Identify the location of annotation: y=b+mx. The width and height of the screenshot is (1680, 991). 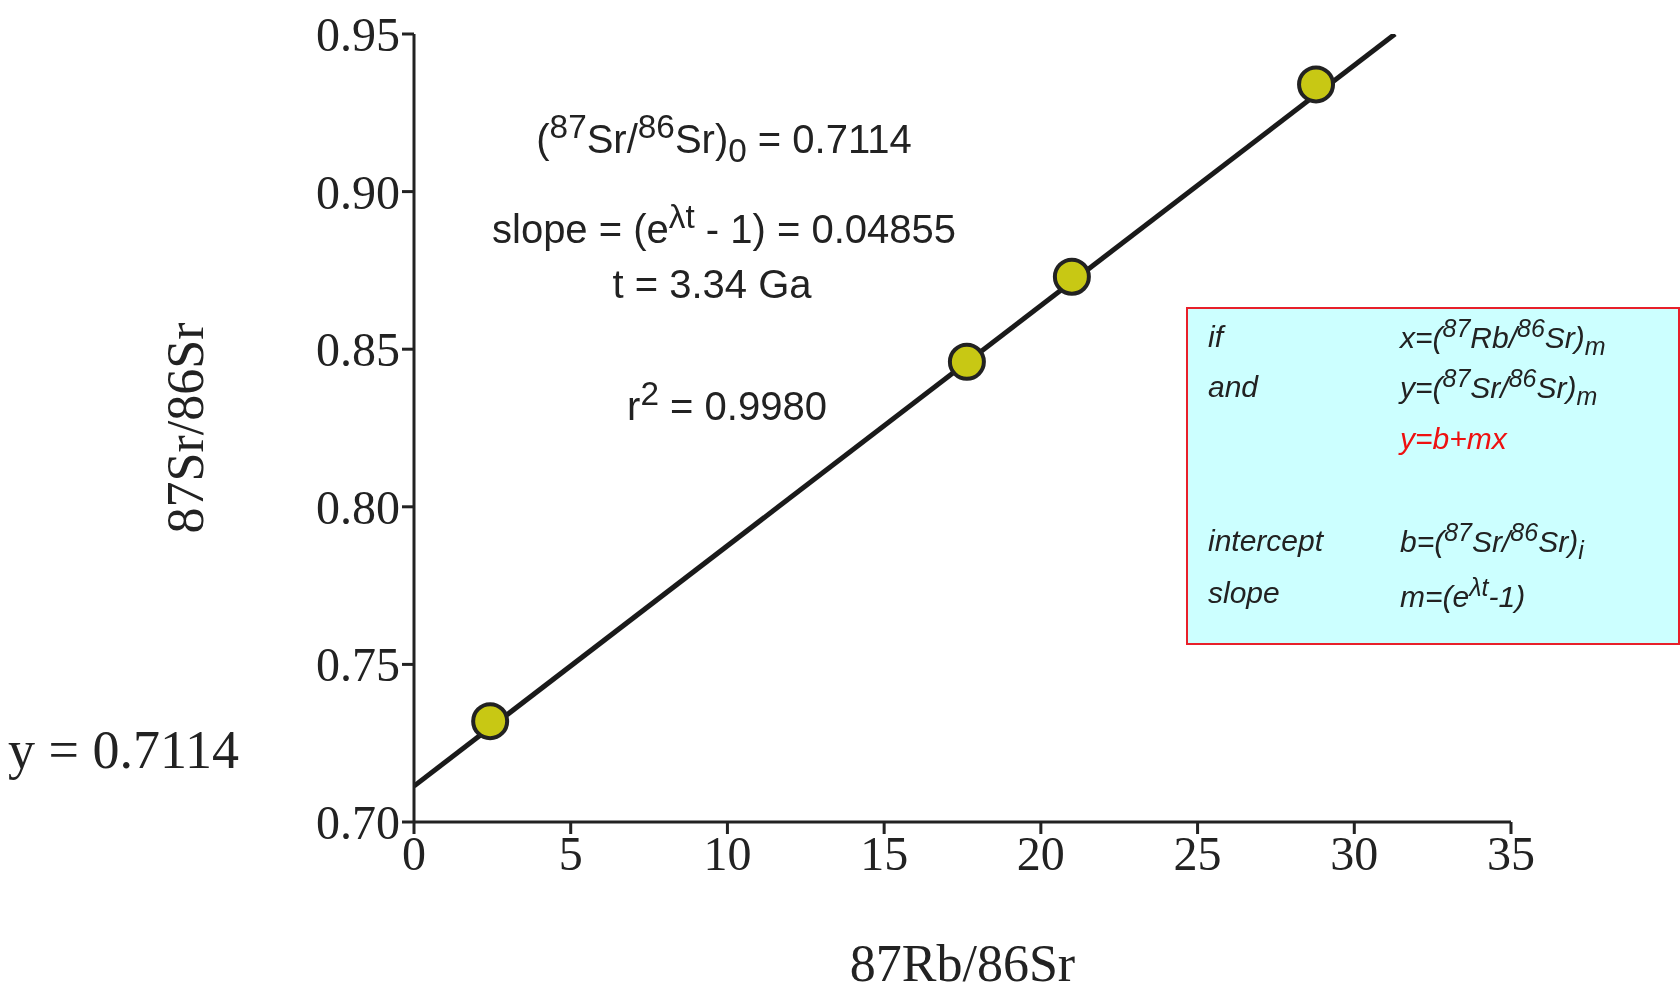
(1453, 439).